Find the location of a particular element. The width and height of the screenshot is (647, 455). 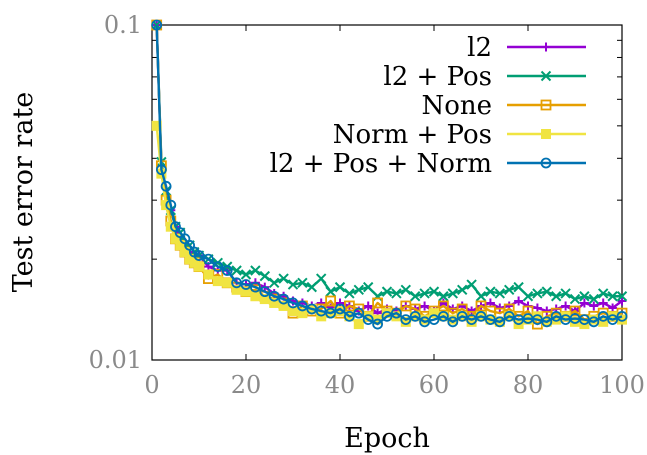

legend-entry: Norm + Pos is located at coordinates (459, 135).